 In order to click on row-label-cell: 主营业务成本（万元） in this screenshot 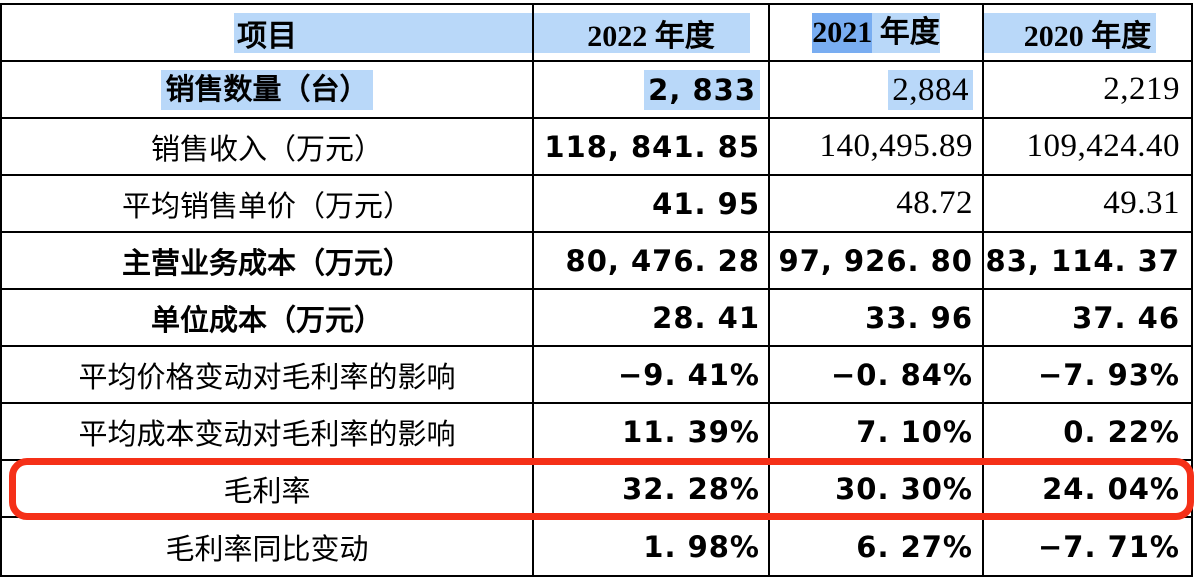, I will do `click(268, 261)`.